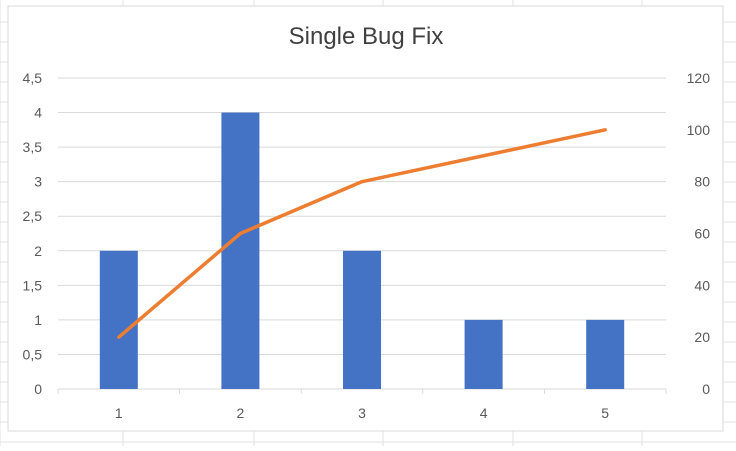 The height and width of the screenshot is (451, 736). I want to click on y-right-tick-label: 120, so click(699, 78).